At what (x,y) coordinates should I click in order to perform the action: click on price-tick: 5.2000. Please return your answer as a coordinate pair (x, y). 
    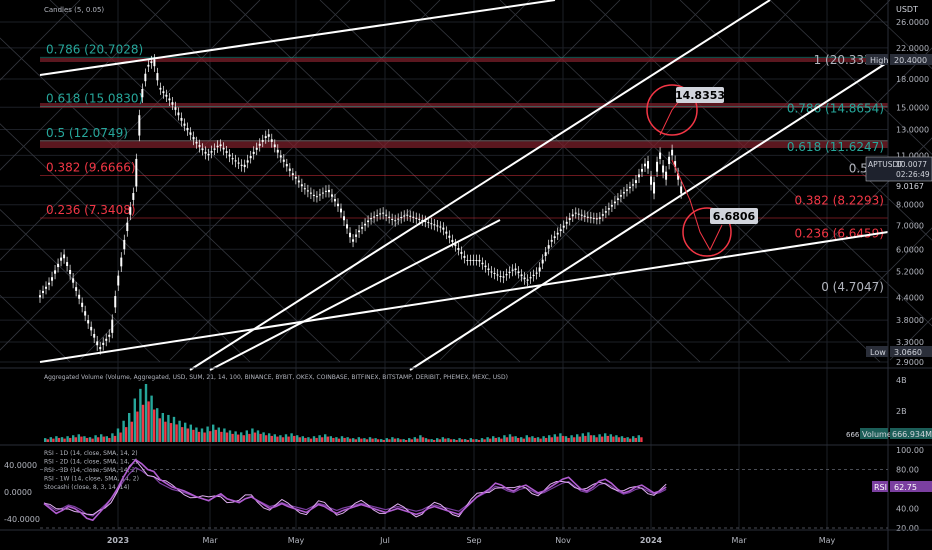
    Looking at the image, I should click on (910, 271).